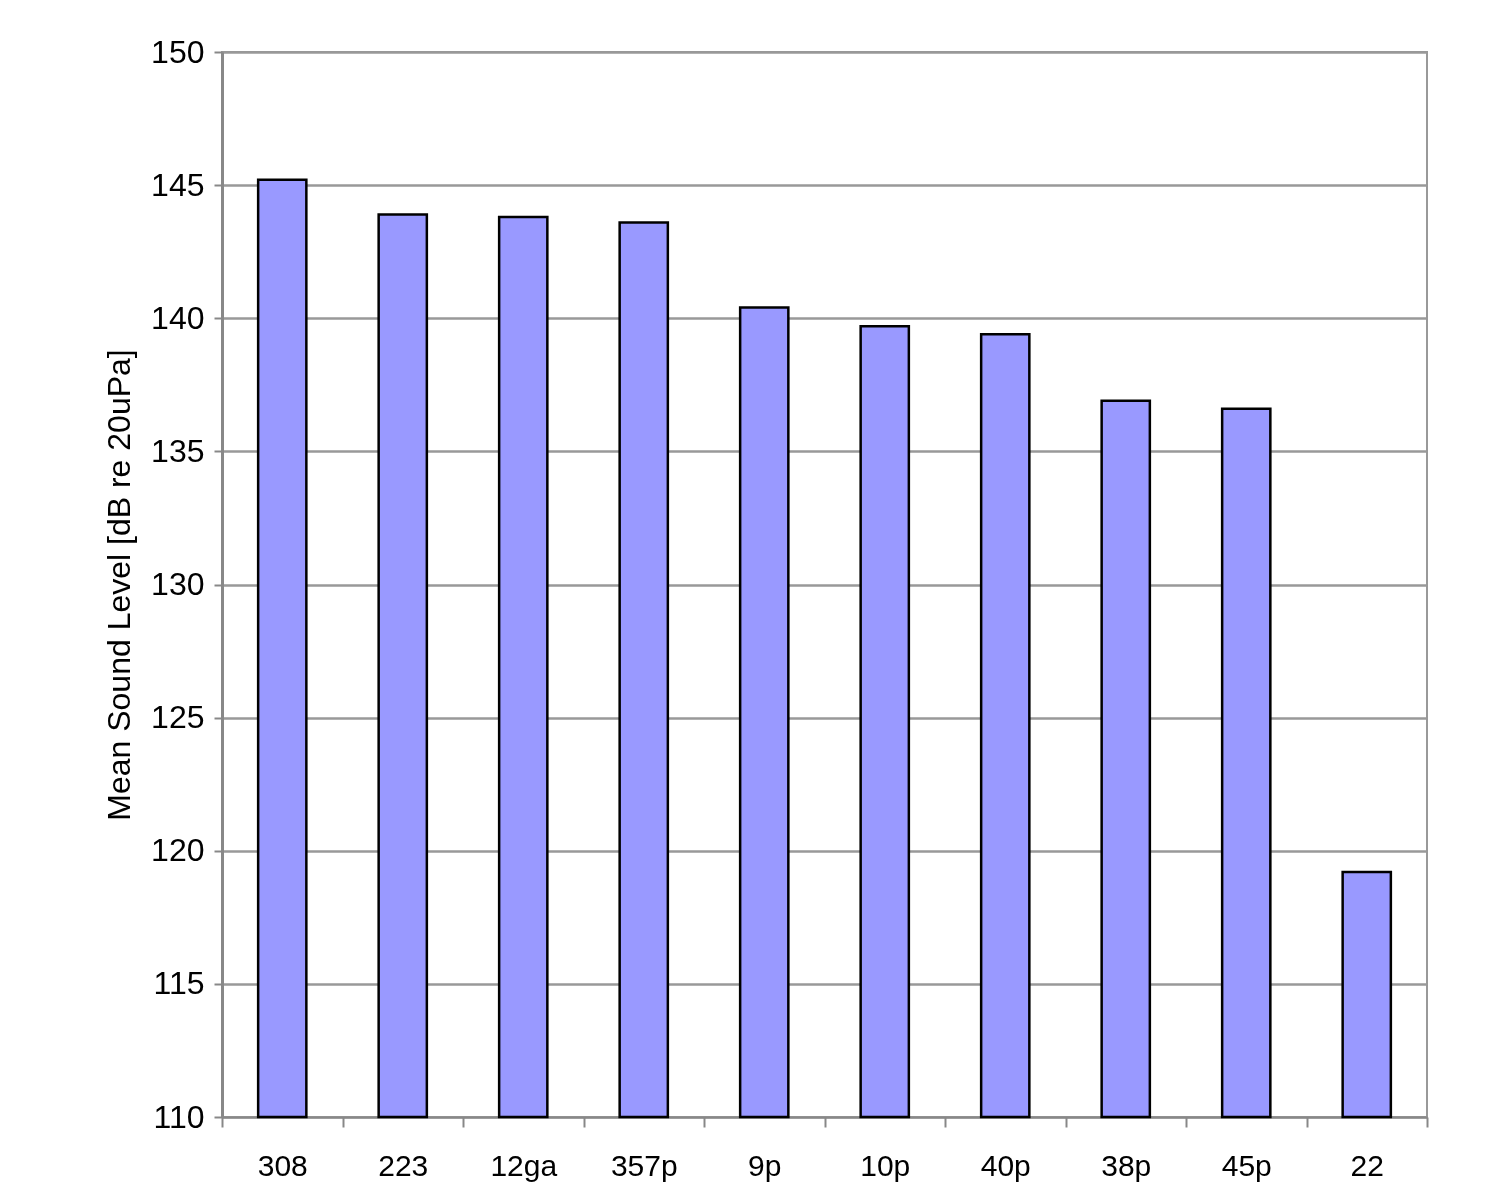  I want to click on y-tick-label: 140, so click(178, 317).